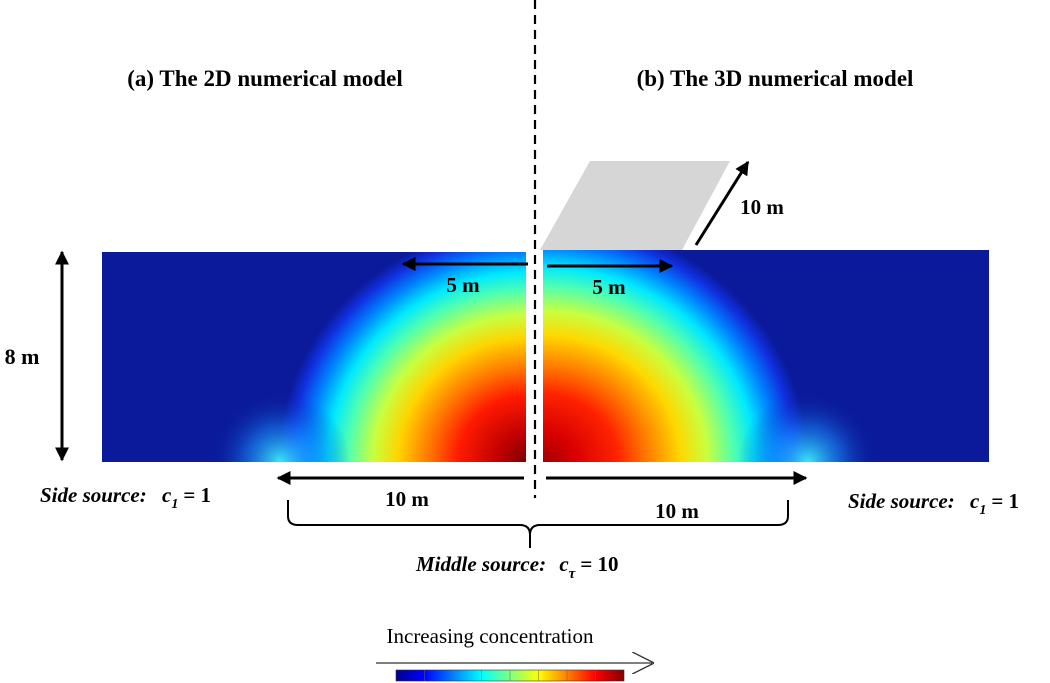 This screenshot has height=683, width=1050. Describe the element at coordinates (265, 78) in the screenshot. I see `panel-a-title: (a) The 2D numerical model` at that location.